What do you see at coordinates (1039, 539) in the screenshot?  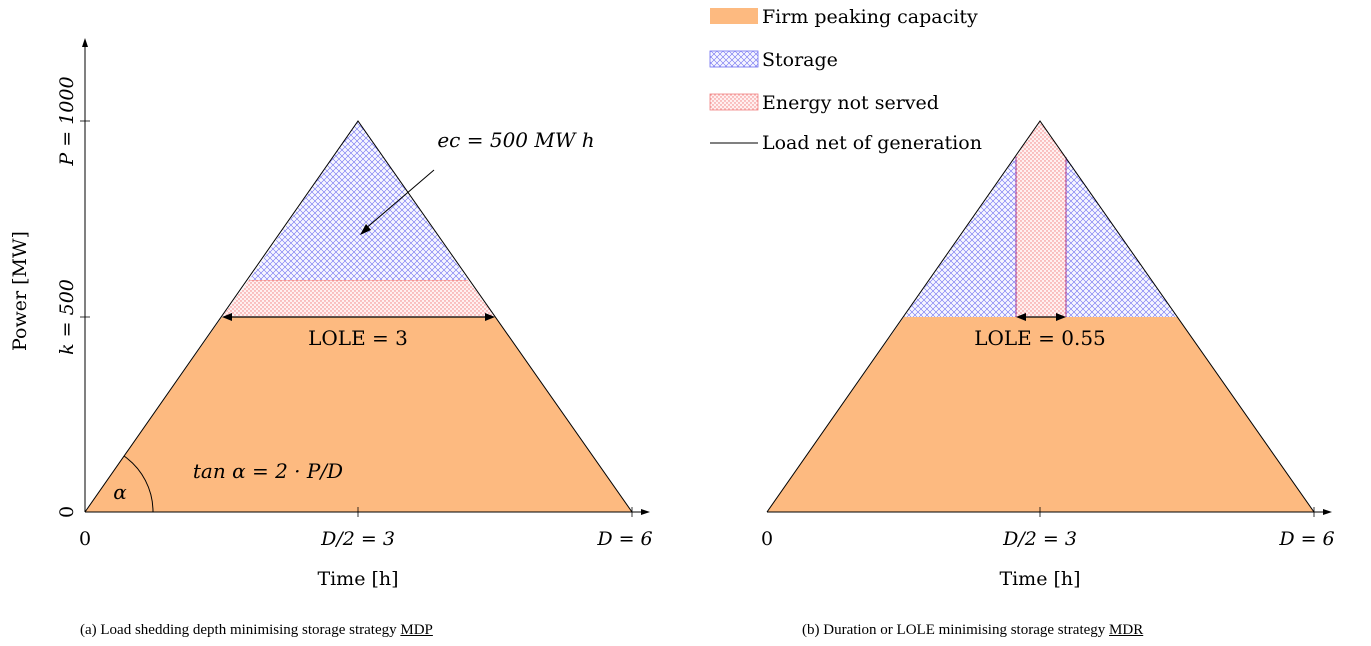 I see `right-xtick-mid: D/2 = 3` at bounding box center [1039, 539].